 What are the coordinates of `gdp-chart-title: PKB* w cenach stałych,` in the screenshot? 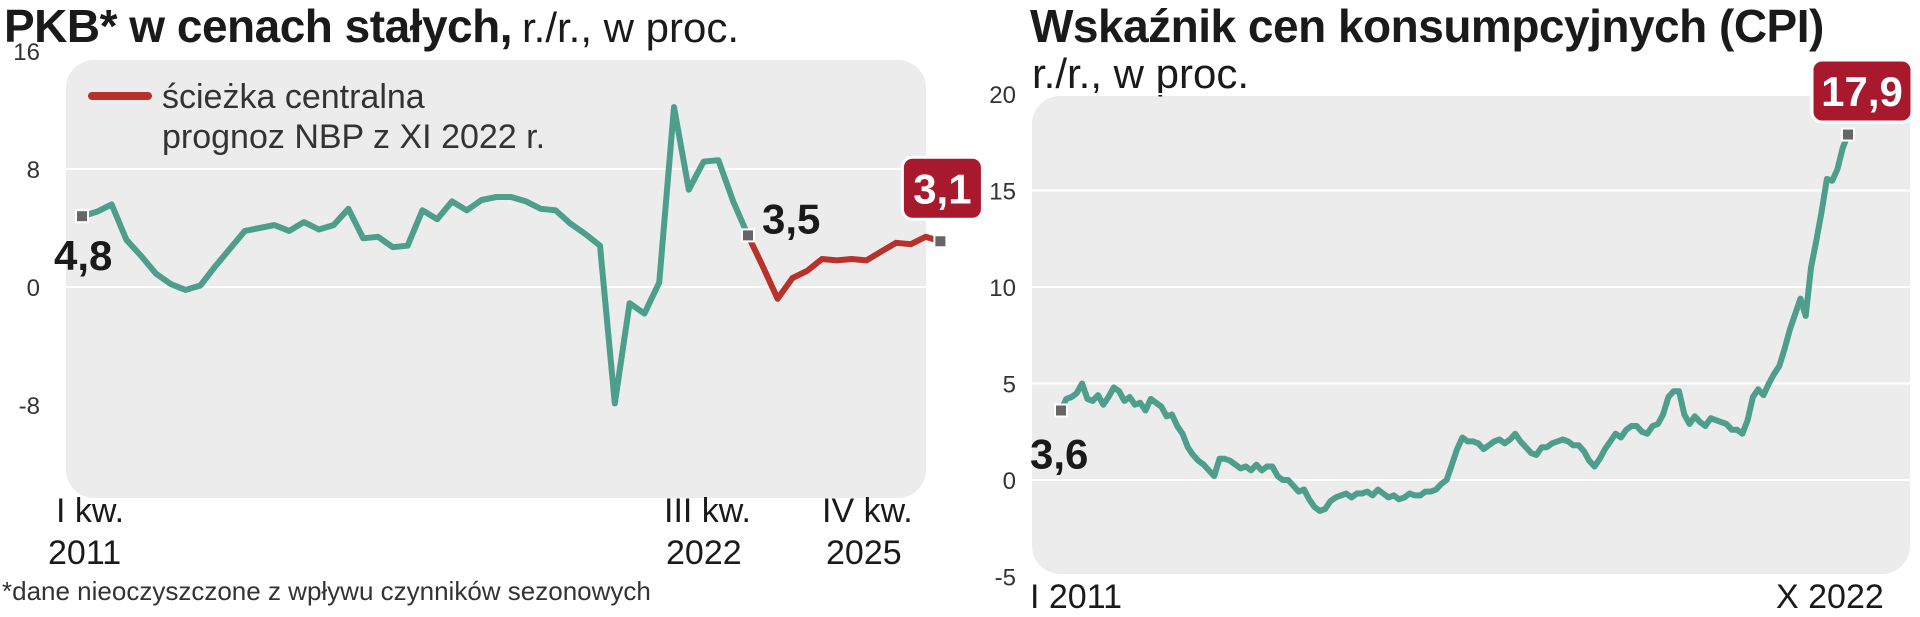 It's located at (258, 26).